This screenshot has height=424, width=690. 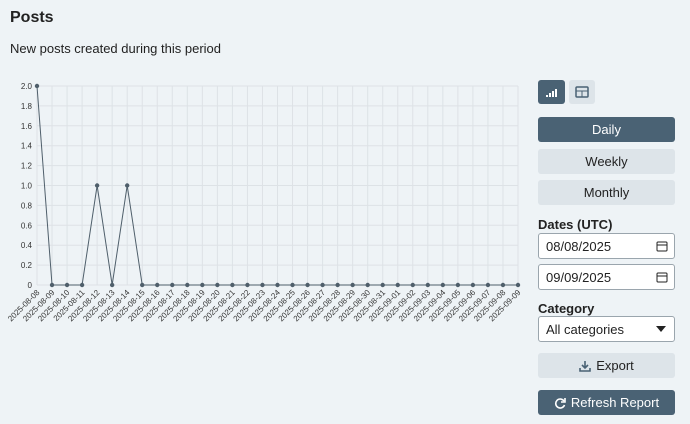 I want to click on refresh-button: Refresh Report, so click(x=606, y=402).